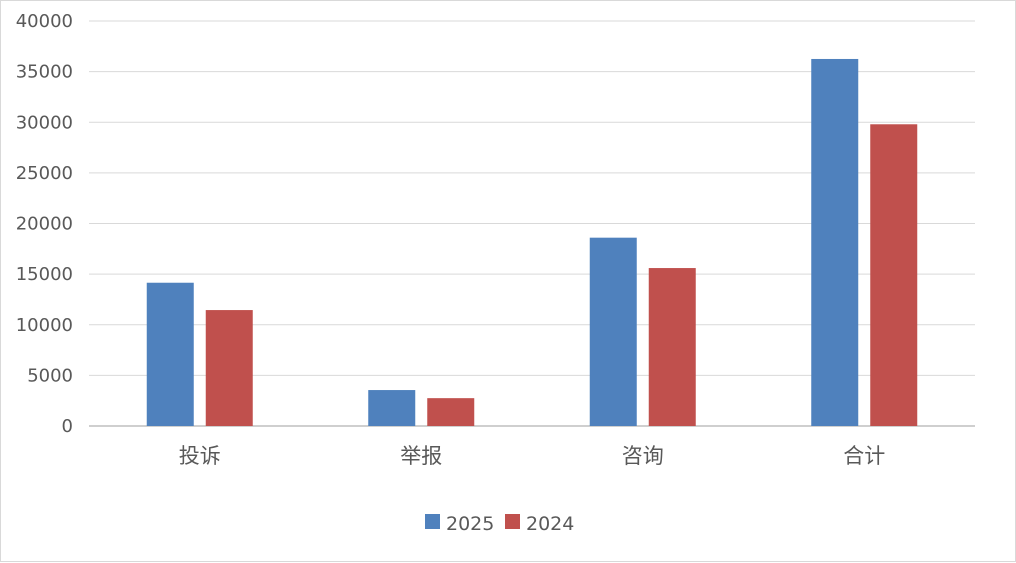 This screenshot has width=1016, height=563. Describe the element at coordinates (643, 456) in the screenshot. I see `x-tick-label: 咨询` at that location.